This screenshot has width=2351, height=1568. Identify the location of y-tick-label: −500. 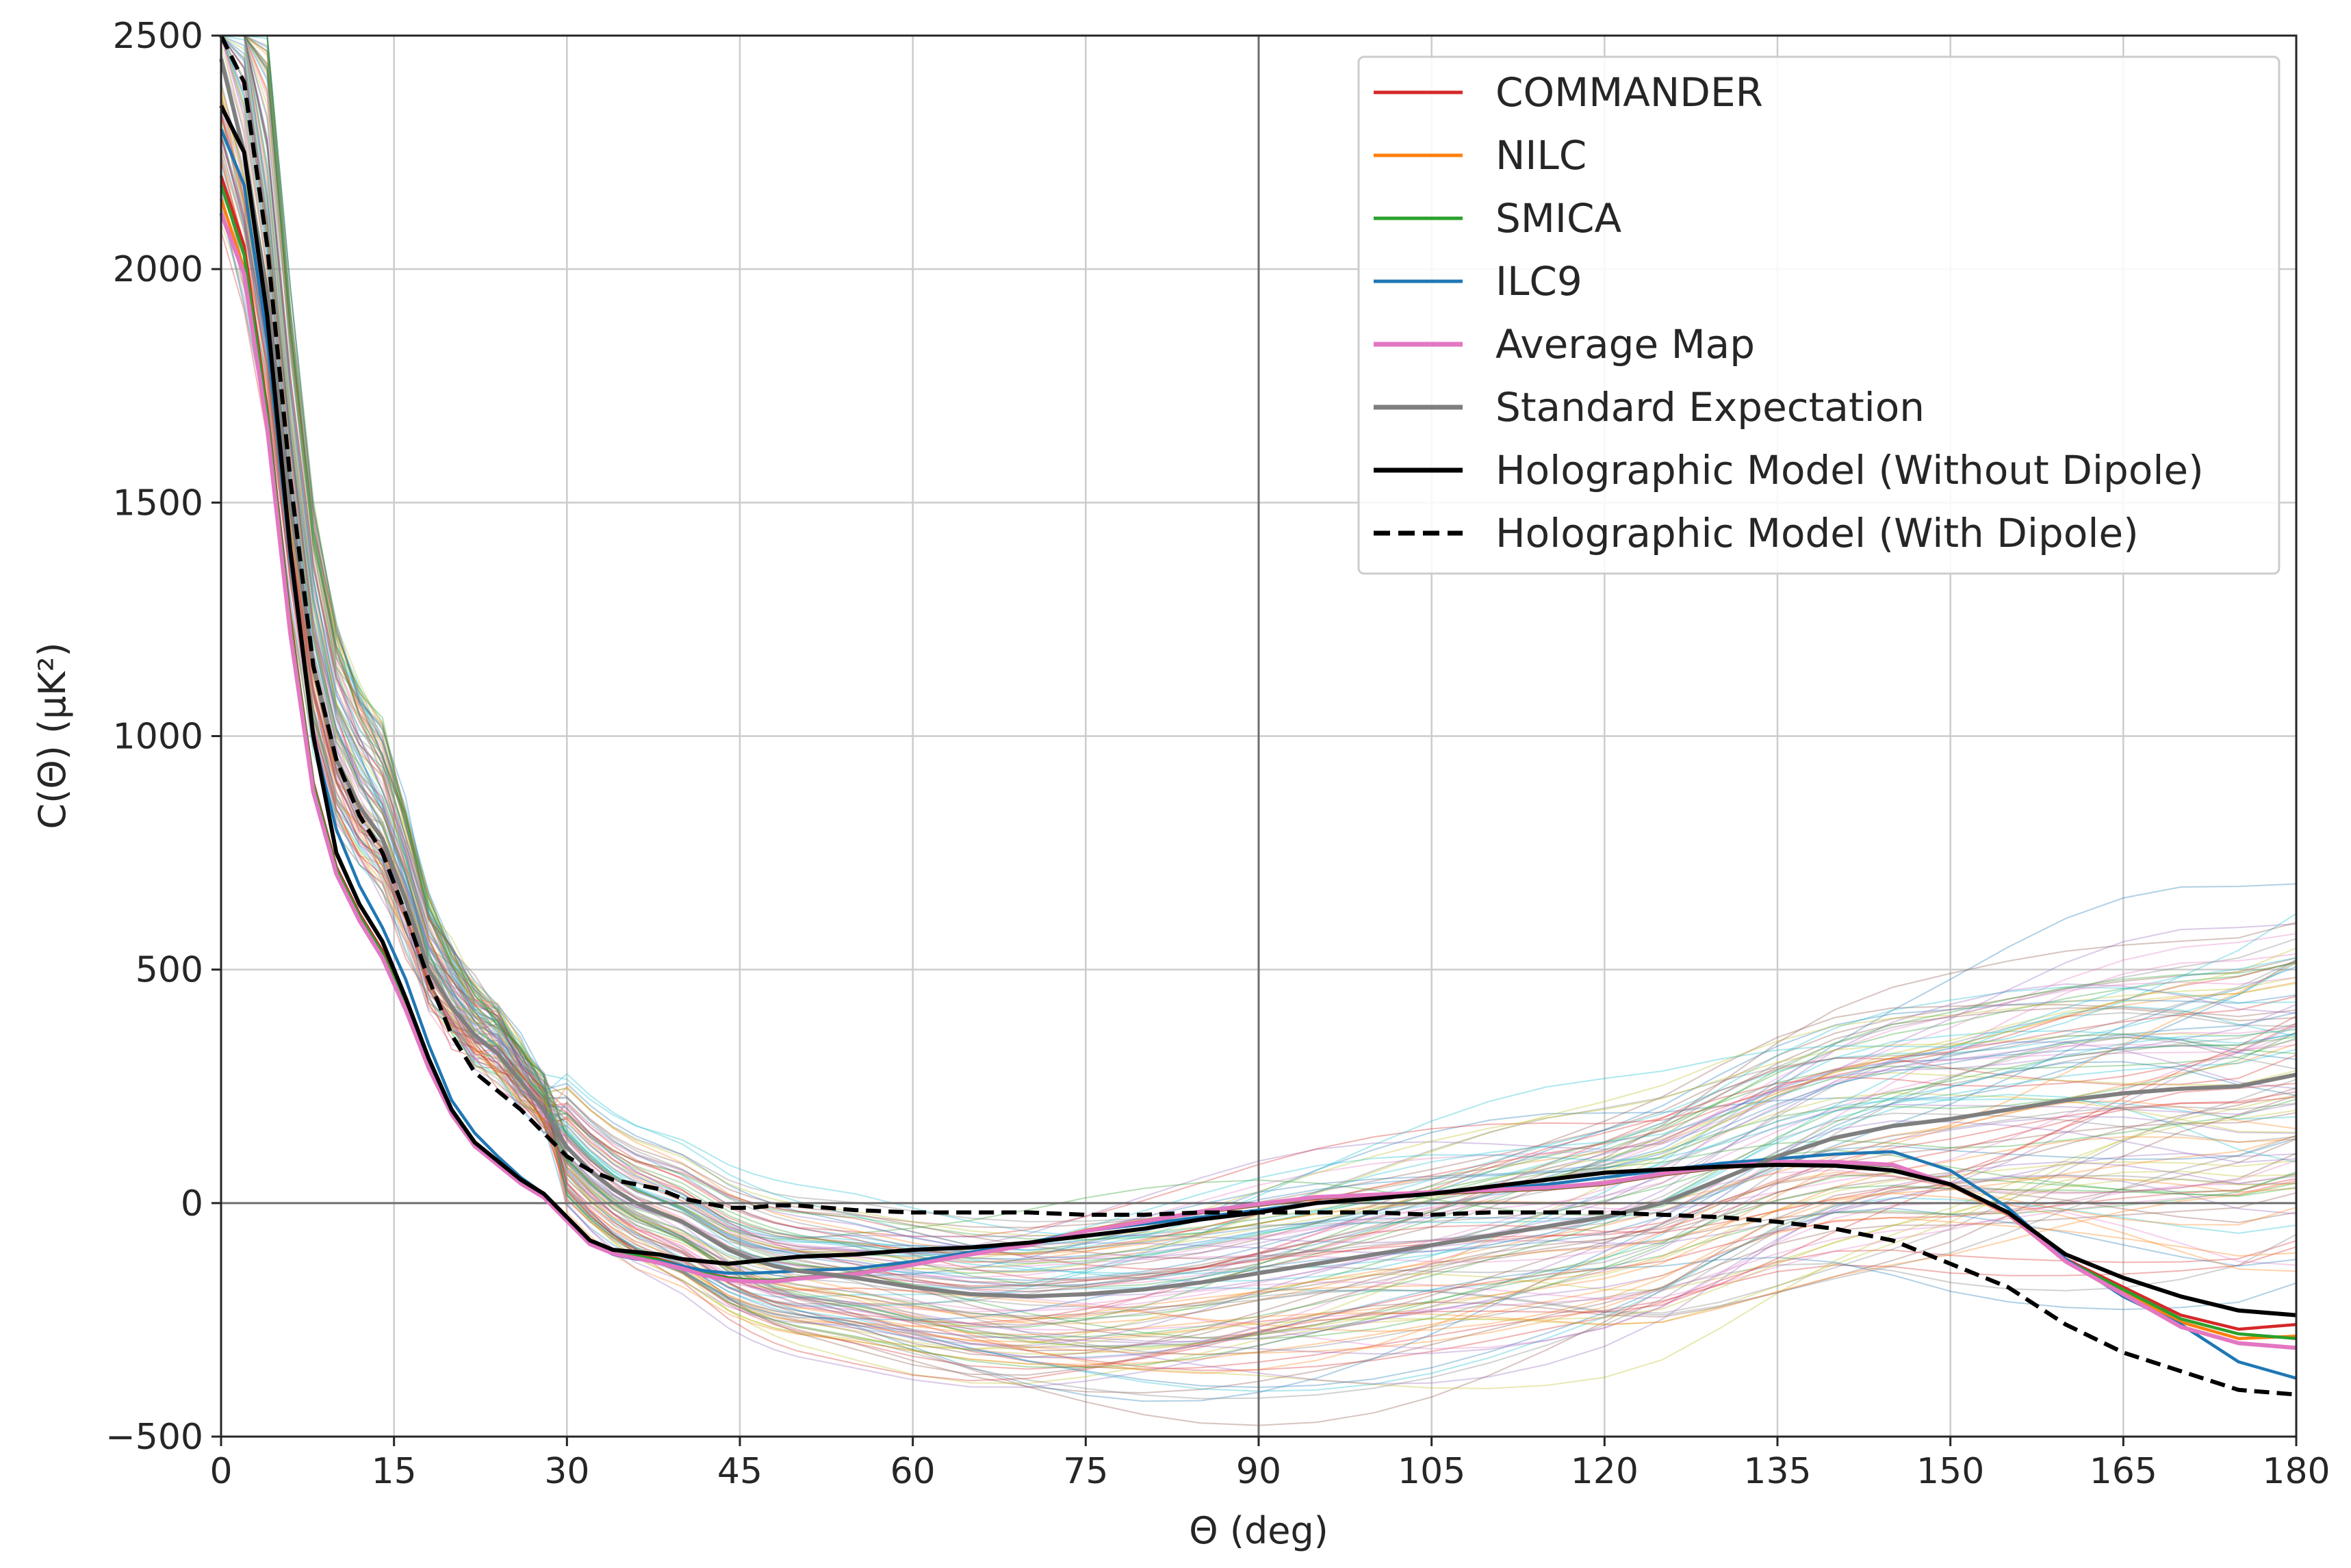
(154, 1437).